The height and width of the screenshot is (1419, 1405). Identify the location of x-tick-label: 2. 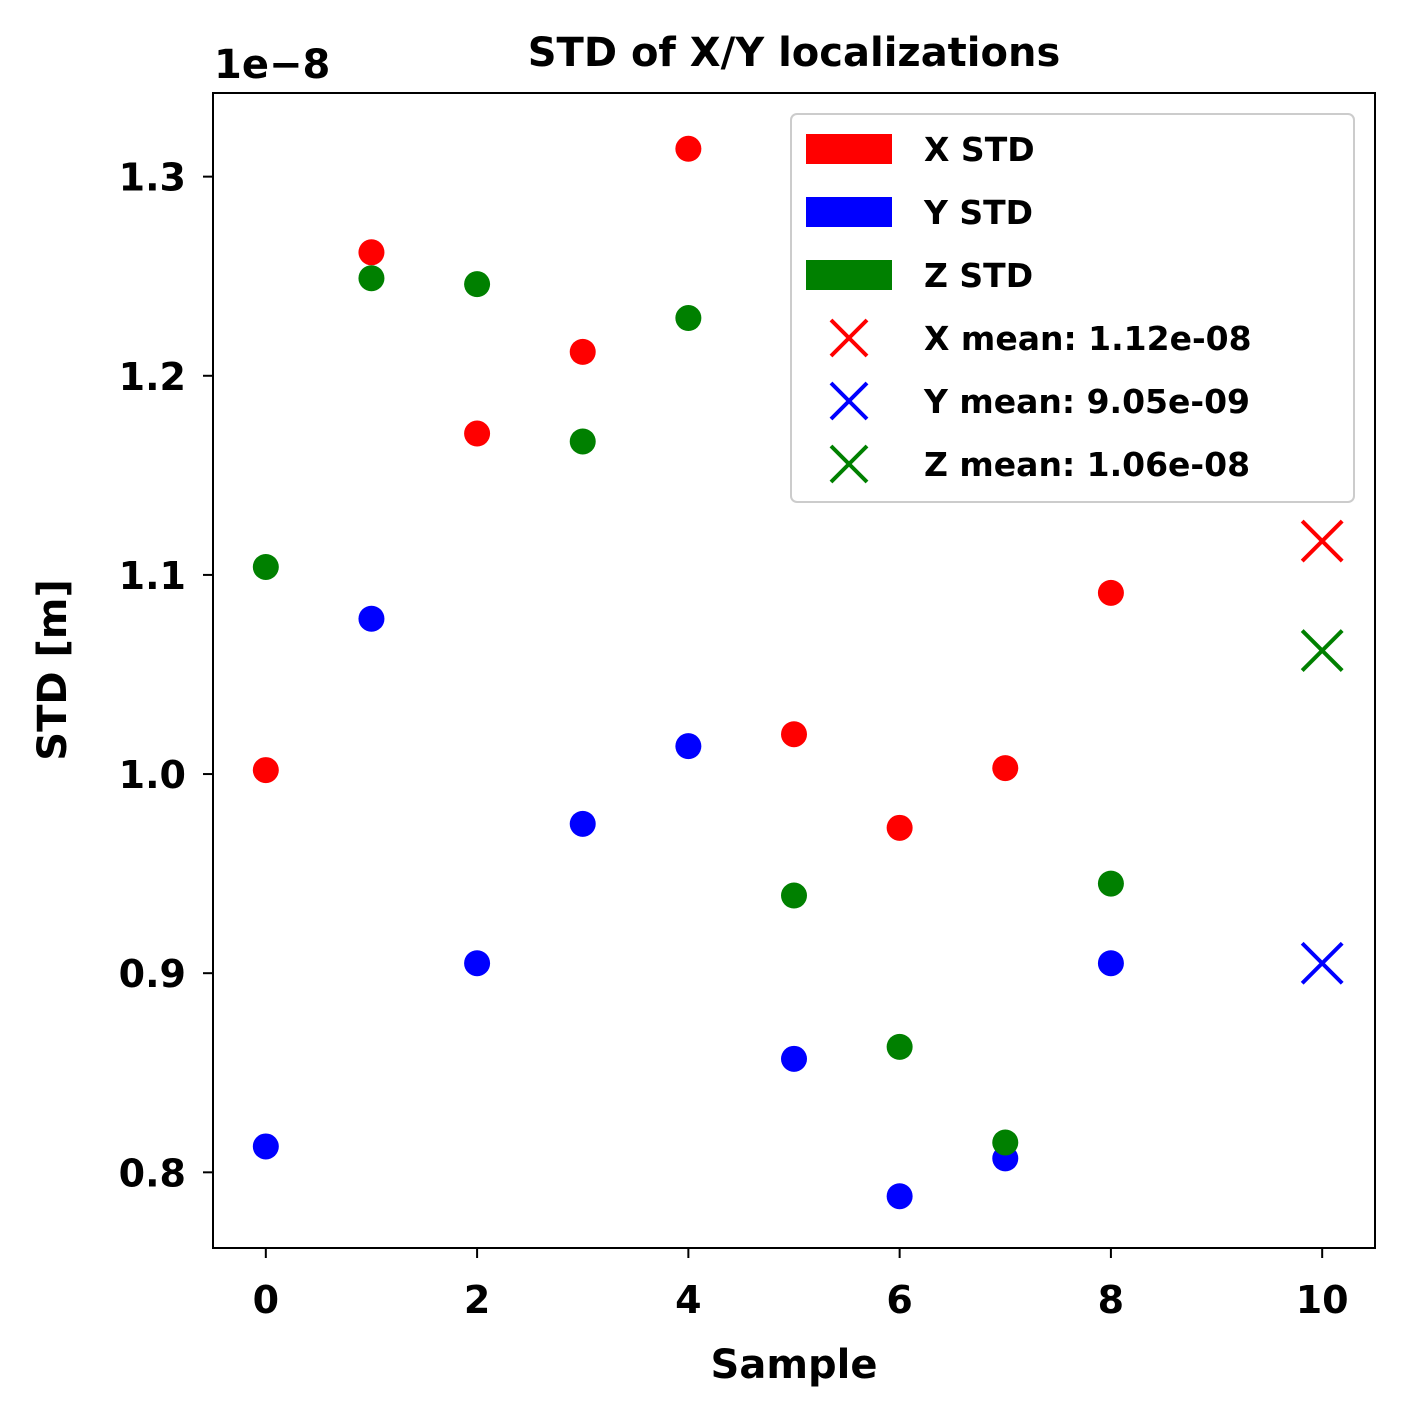
(477, 1300).